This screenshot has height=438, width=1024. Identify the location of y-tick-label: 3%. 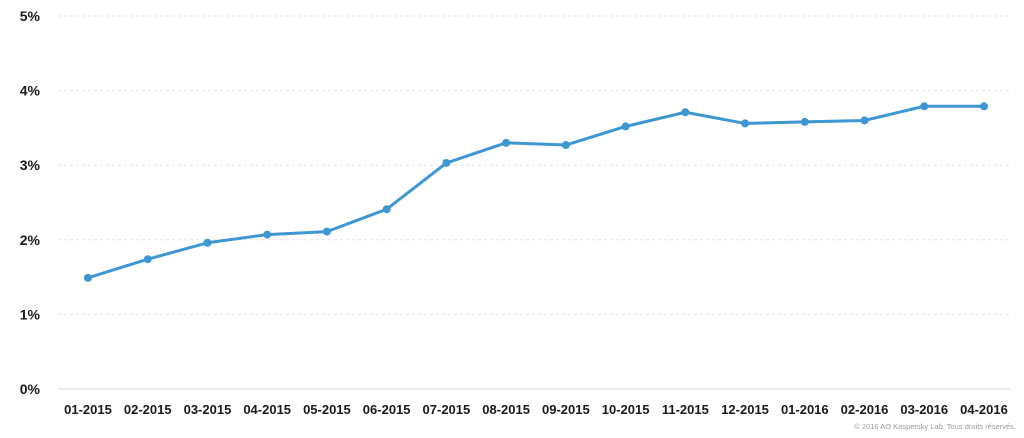
(30, 165).